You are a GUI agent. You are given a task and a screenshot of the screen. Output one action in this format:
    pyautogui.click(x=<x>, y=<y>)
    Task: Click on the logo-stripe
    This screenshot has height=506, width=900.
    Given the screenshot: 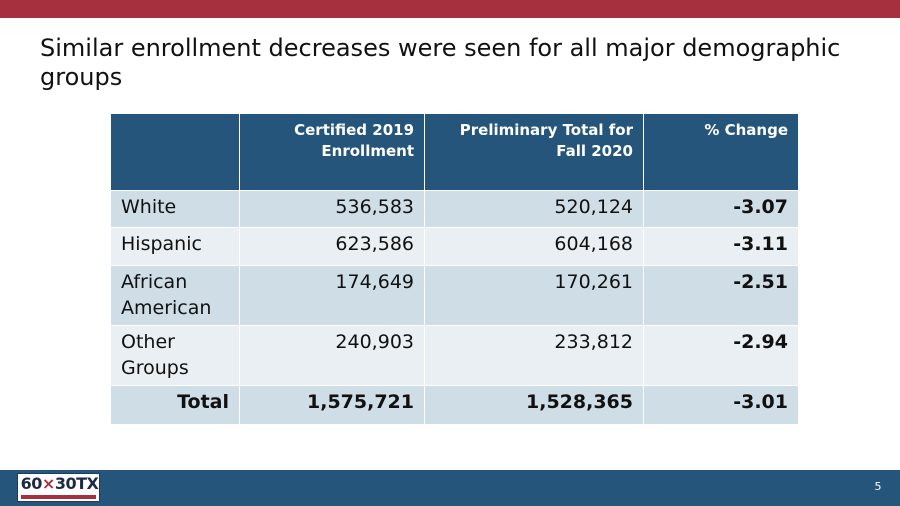 What is the action you would take?
    pyautogui.click(x=58, y=497)
    